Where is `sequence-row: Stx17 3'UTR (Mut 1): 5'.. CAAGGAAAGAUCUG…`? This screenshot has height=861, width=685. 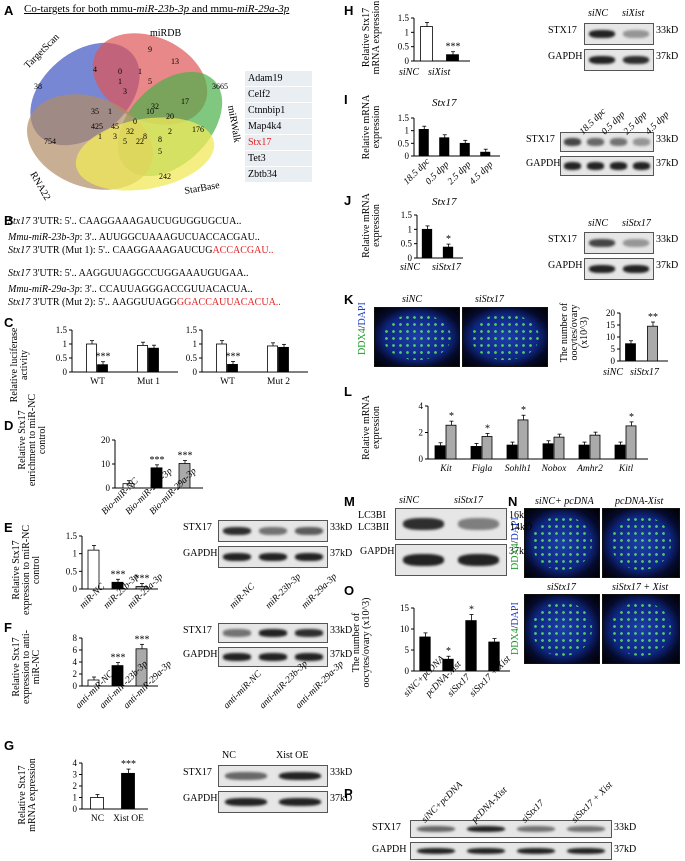 sequence-row: Stx17 3'UTR (Mut 1): 5'.. CAAGGAAAGAUCUG… is located at coordinates (141, 250).